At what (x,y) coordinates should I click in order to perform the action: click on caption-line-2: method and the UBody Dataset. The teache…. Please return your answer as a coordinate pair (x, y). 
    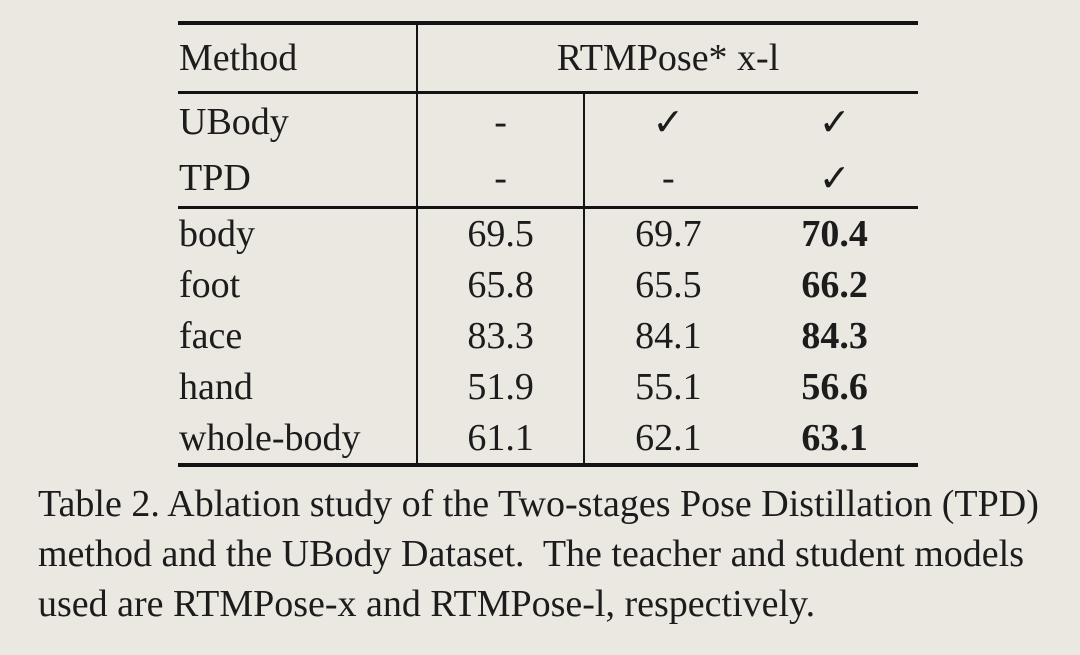
    Looking at the image, I should click on (531, 554).